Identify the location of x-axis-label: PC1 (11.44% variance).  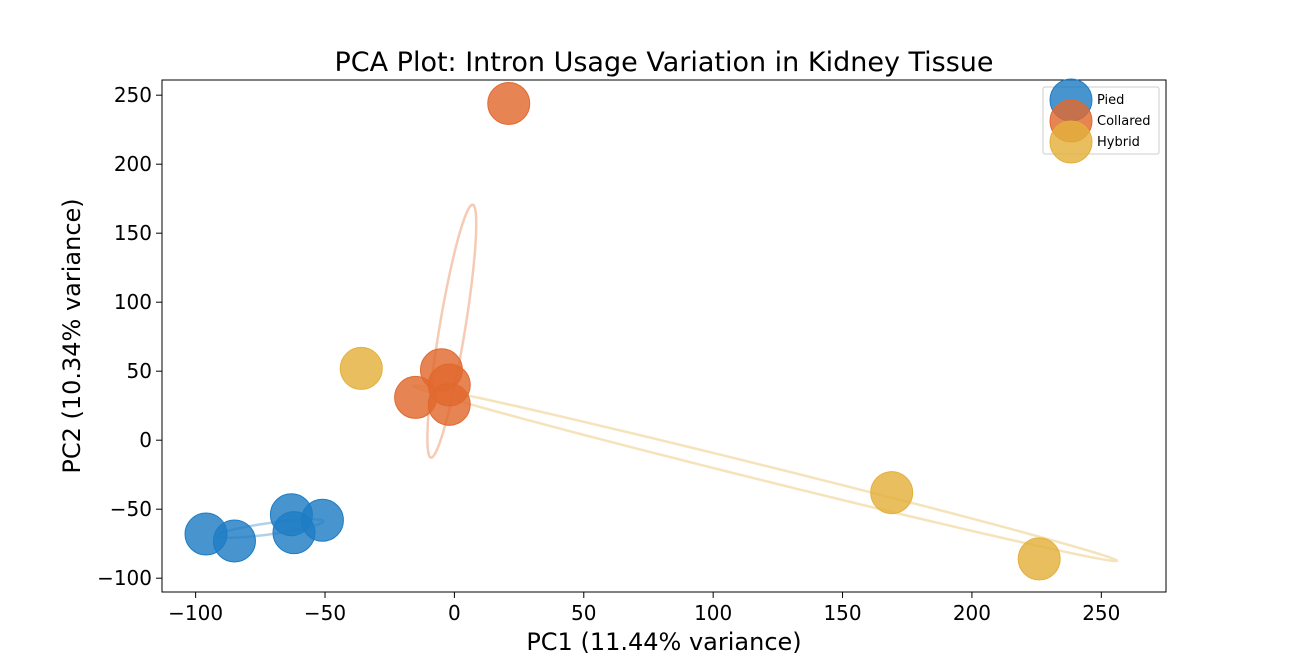
(663, 642).